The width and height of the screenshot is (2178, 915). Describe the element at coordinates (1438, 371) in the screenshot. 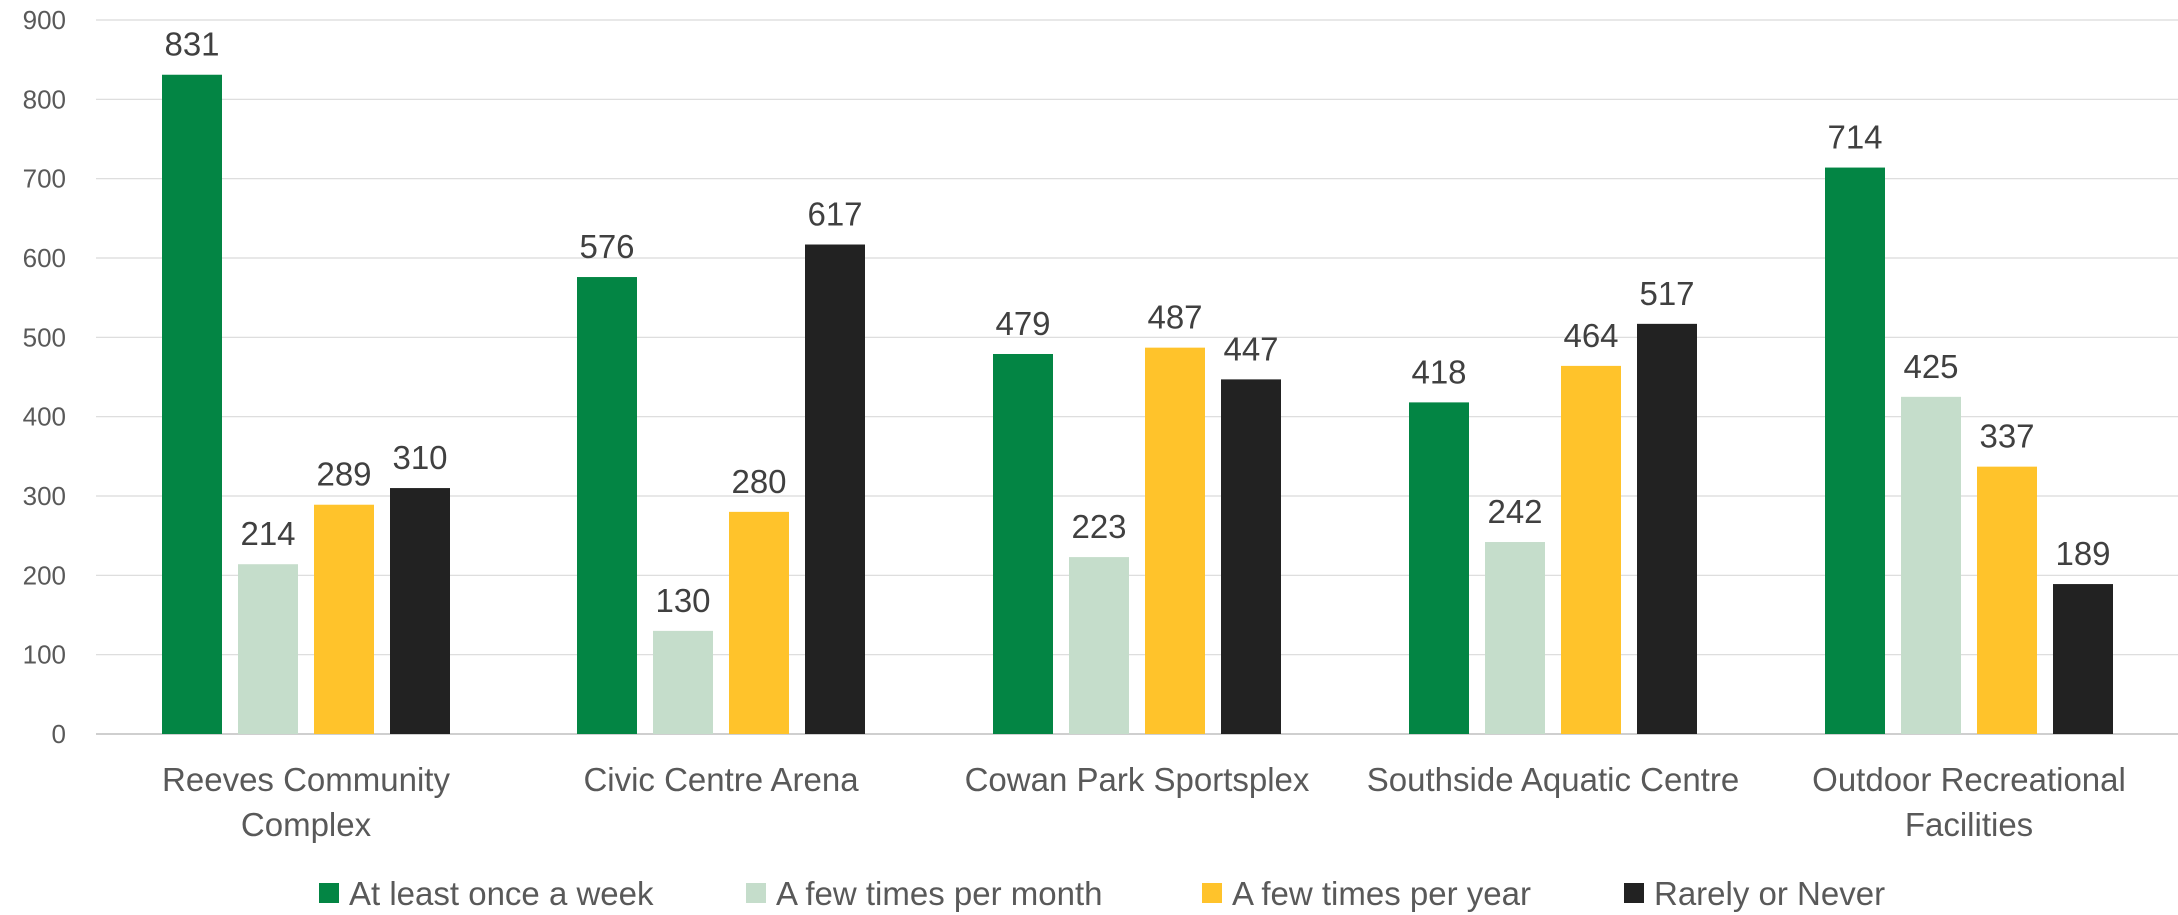

I see `data-label: 418` at that location.